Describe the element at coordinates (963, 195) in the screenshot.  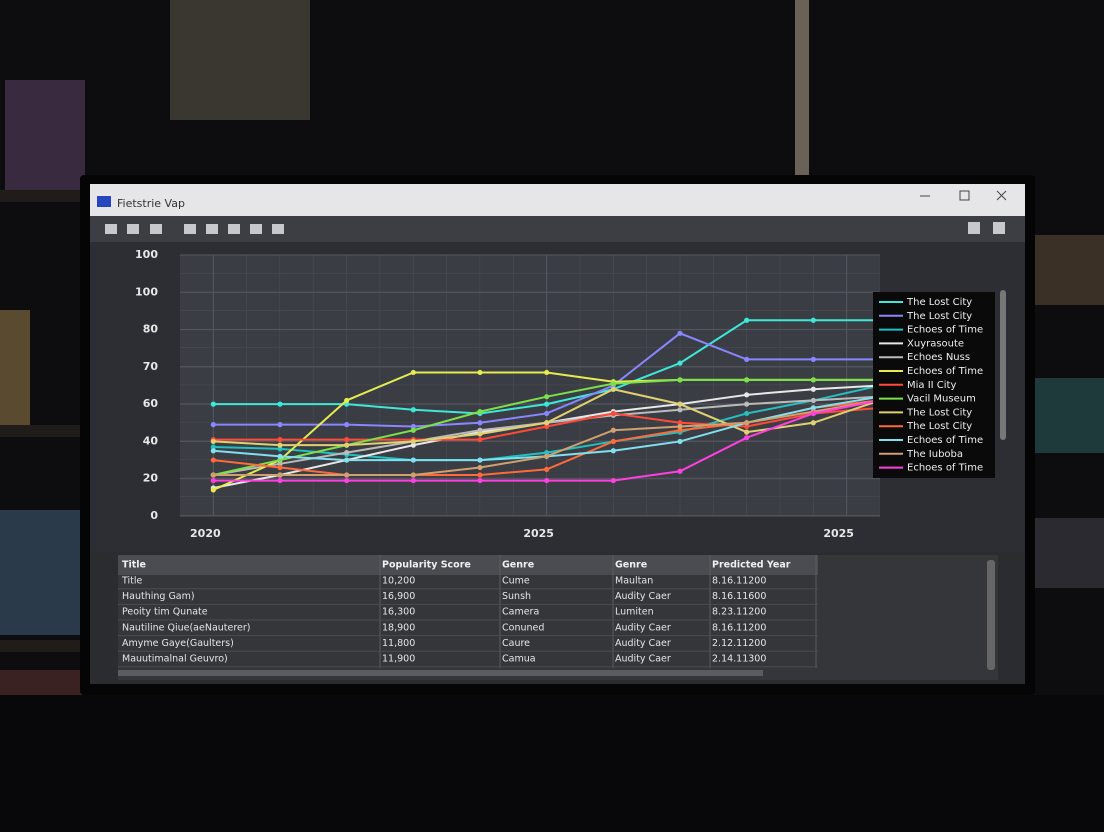
I see `window-controls` at that location.